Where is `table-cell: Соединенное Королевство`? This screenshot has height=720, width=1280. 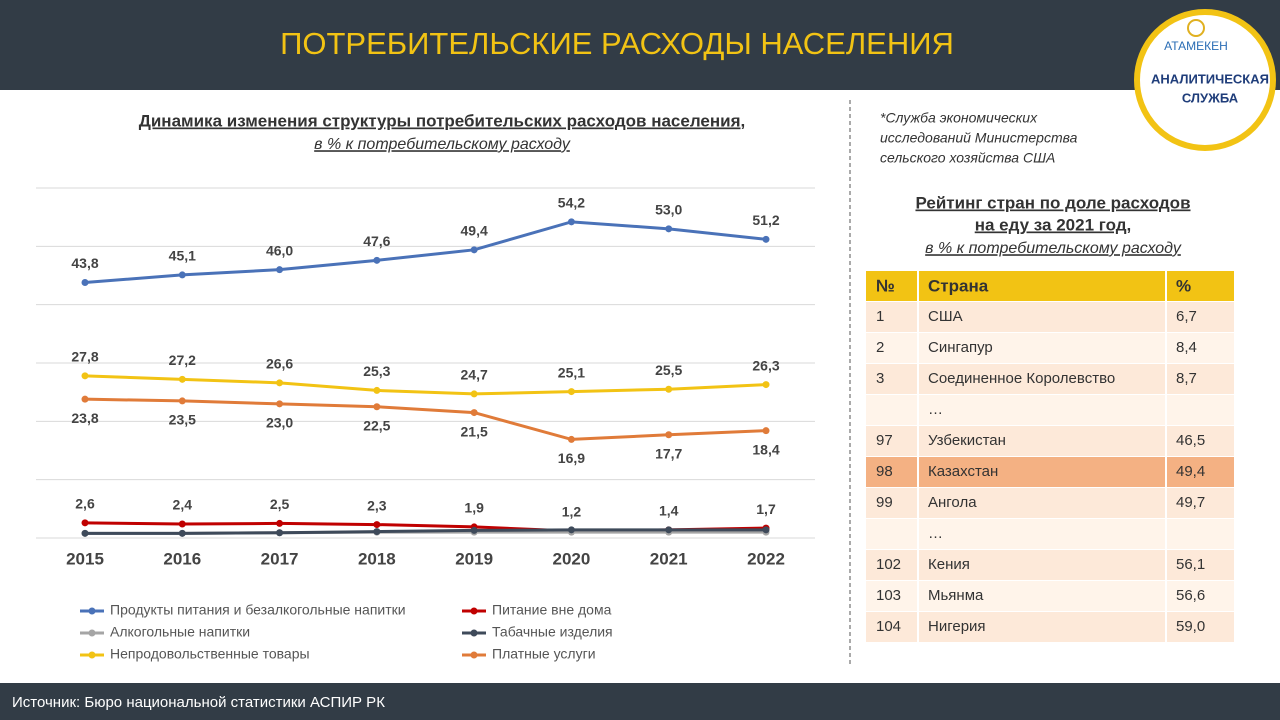
table-cell: Соединенное Королевство is located at coordinates (1021, 378).